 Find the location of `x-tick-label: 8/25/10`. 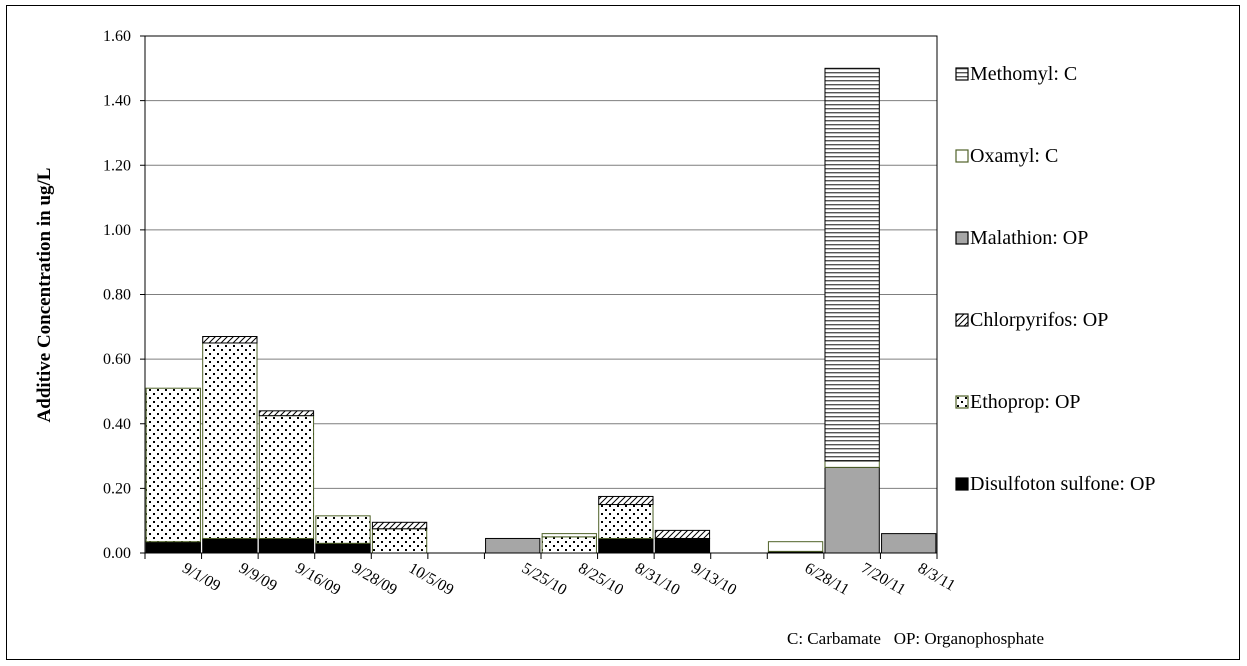

x-tick-label: 8/25/10 is located at coordinates (600, 579).